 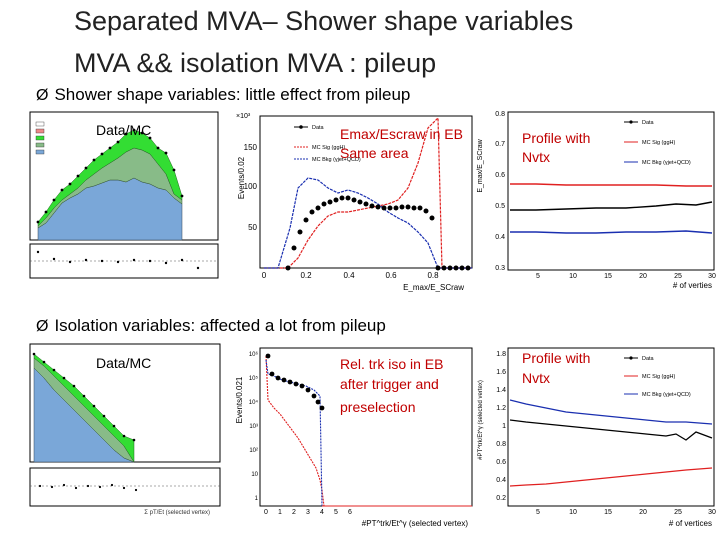 I want to click on p2-xtick-0.8: 0.8, so click(x=433, y=275).